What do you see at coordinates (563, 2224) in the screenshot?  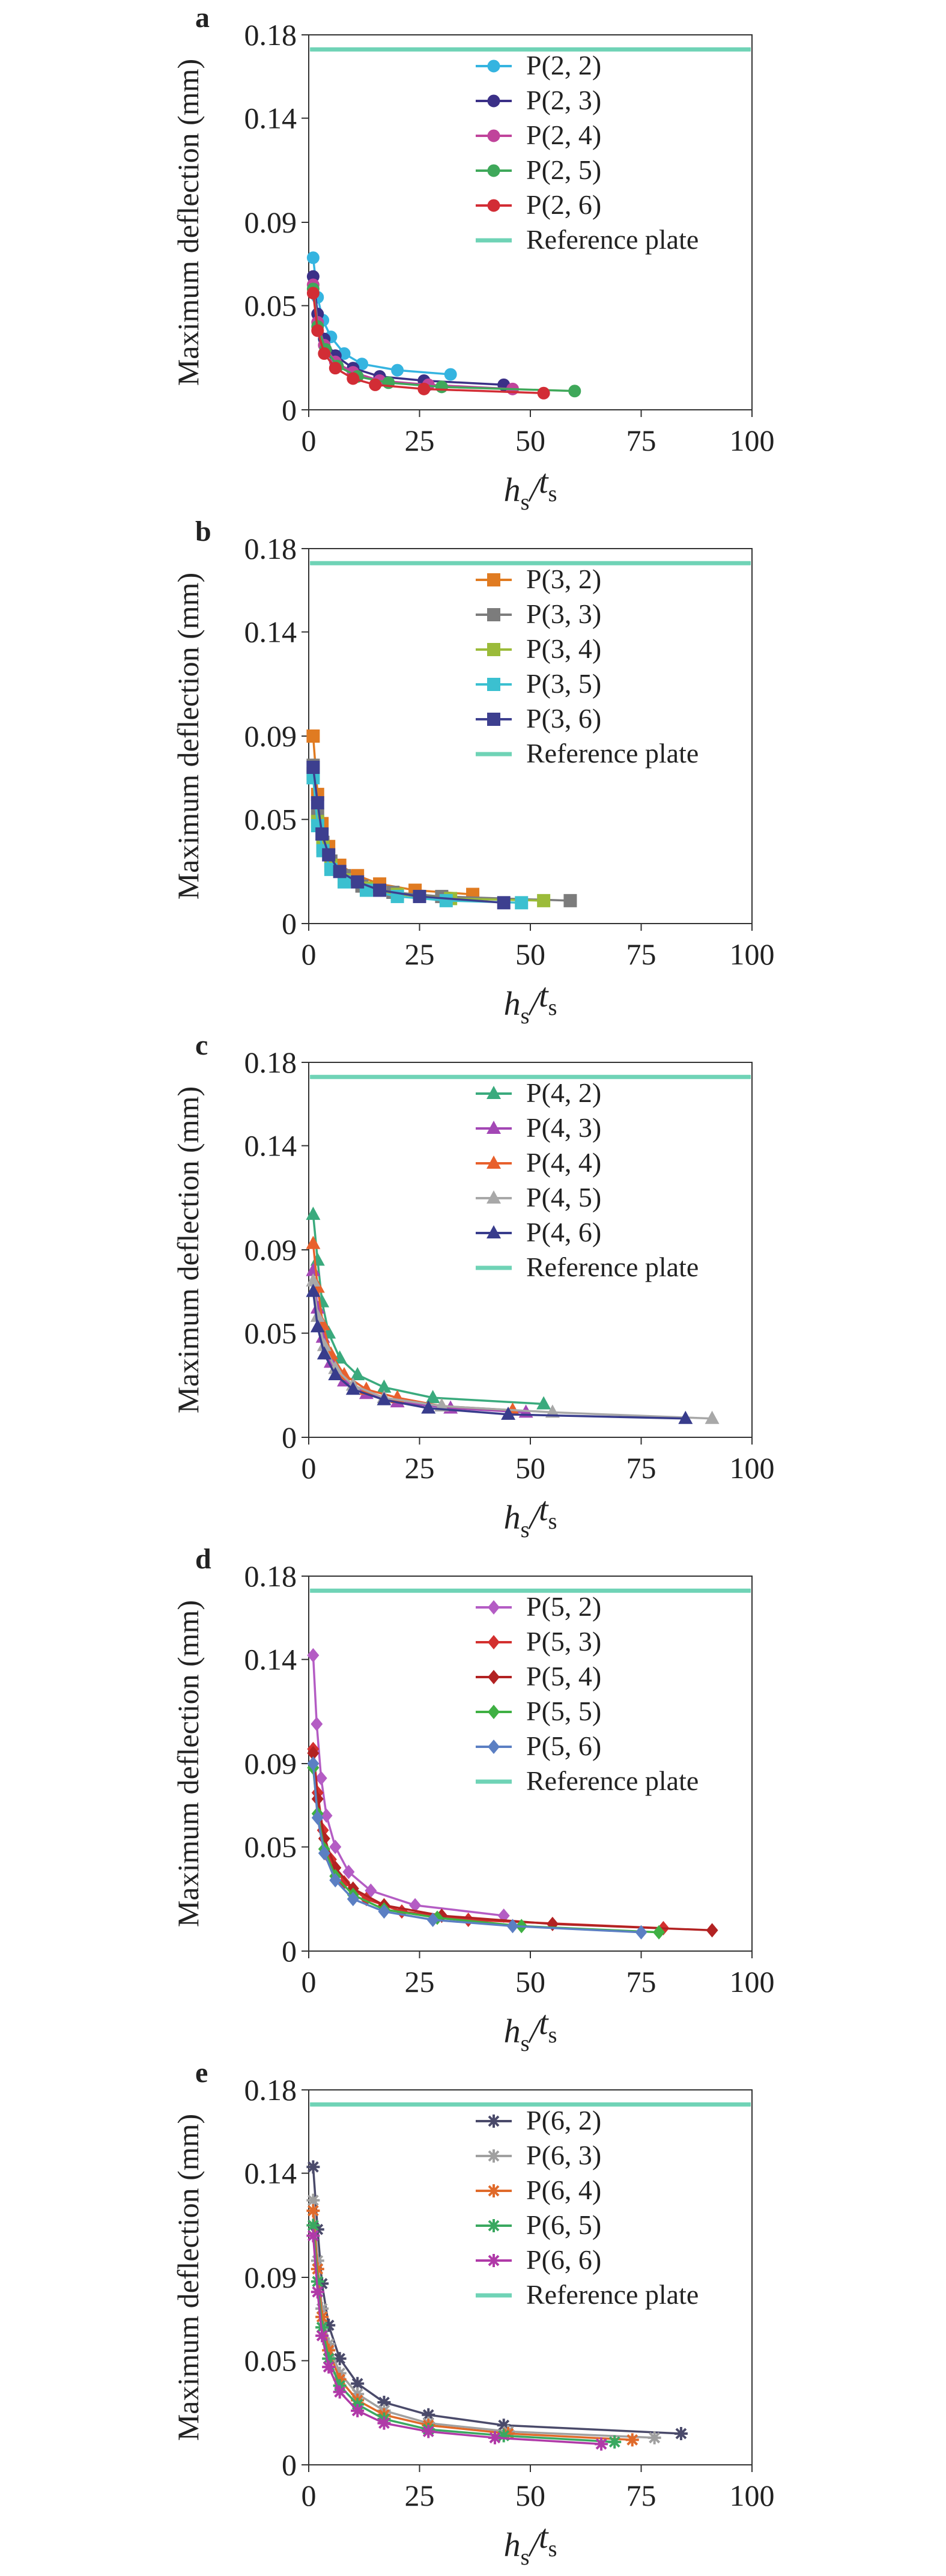 I see `legend-label: P(6, 5)` at bounding box center [563, 2224].